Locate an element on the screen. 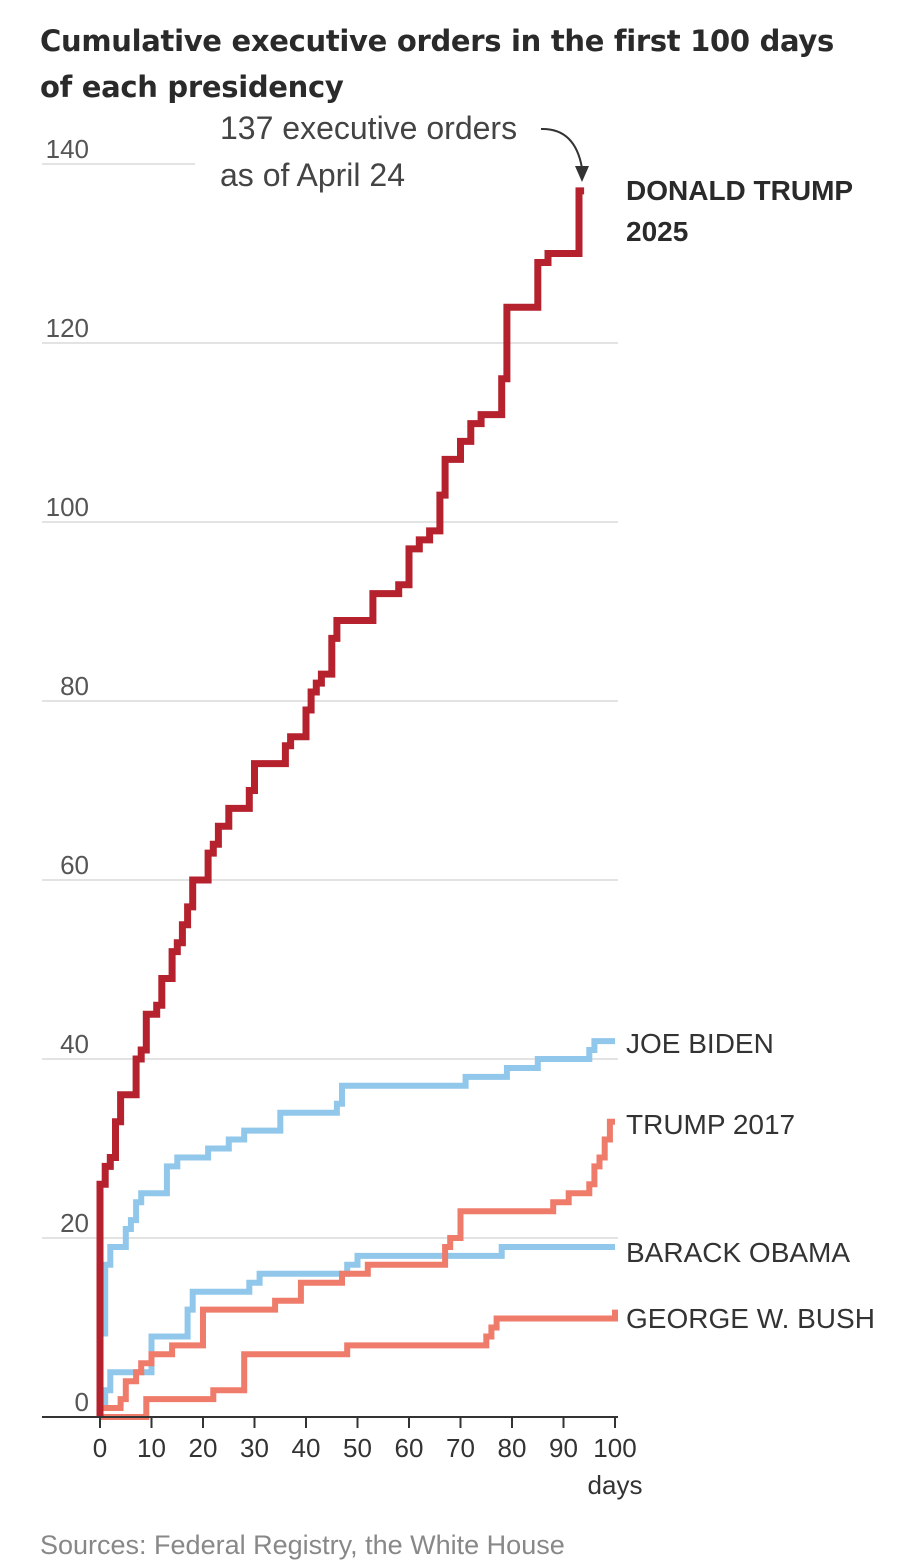 The image size is (924, 1563). annotation-arrow is located at coordinates (561, 148).